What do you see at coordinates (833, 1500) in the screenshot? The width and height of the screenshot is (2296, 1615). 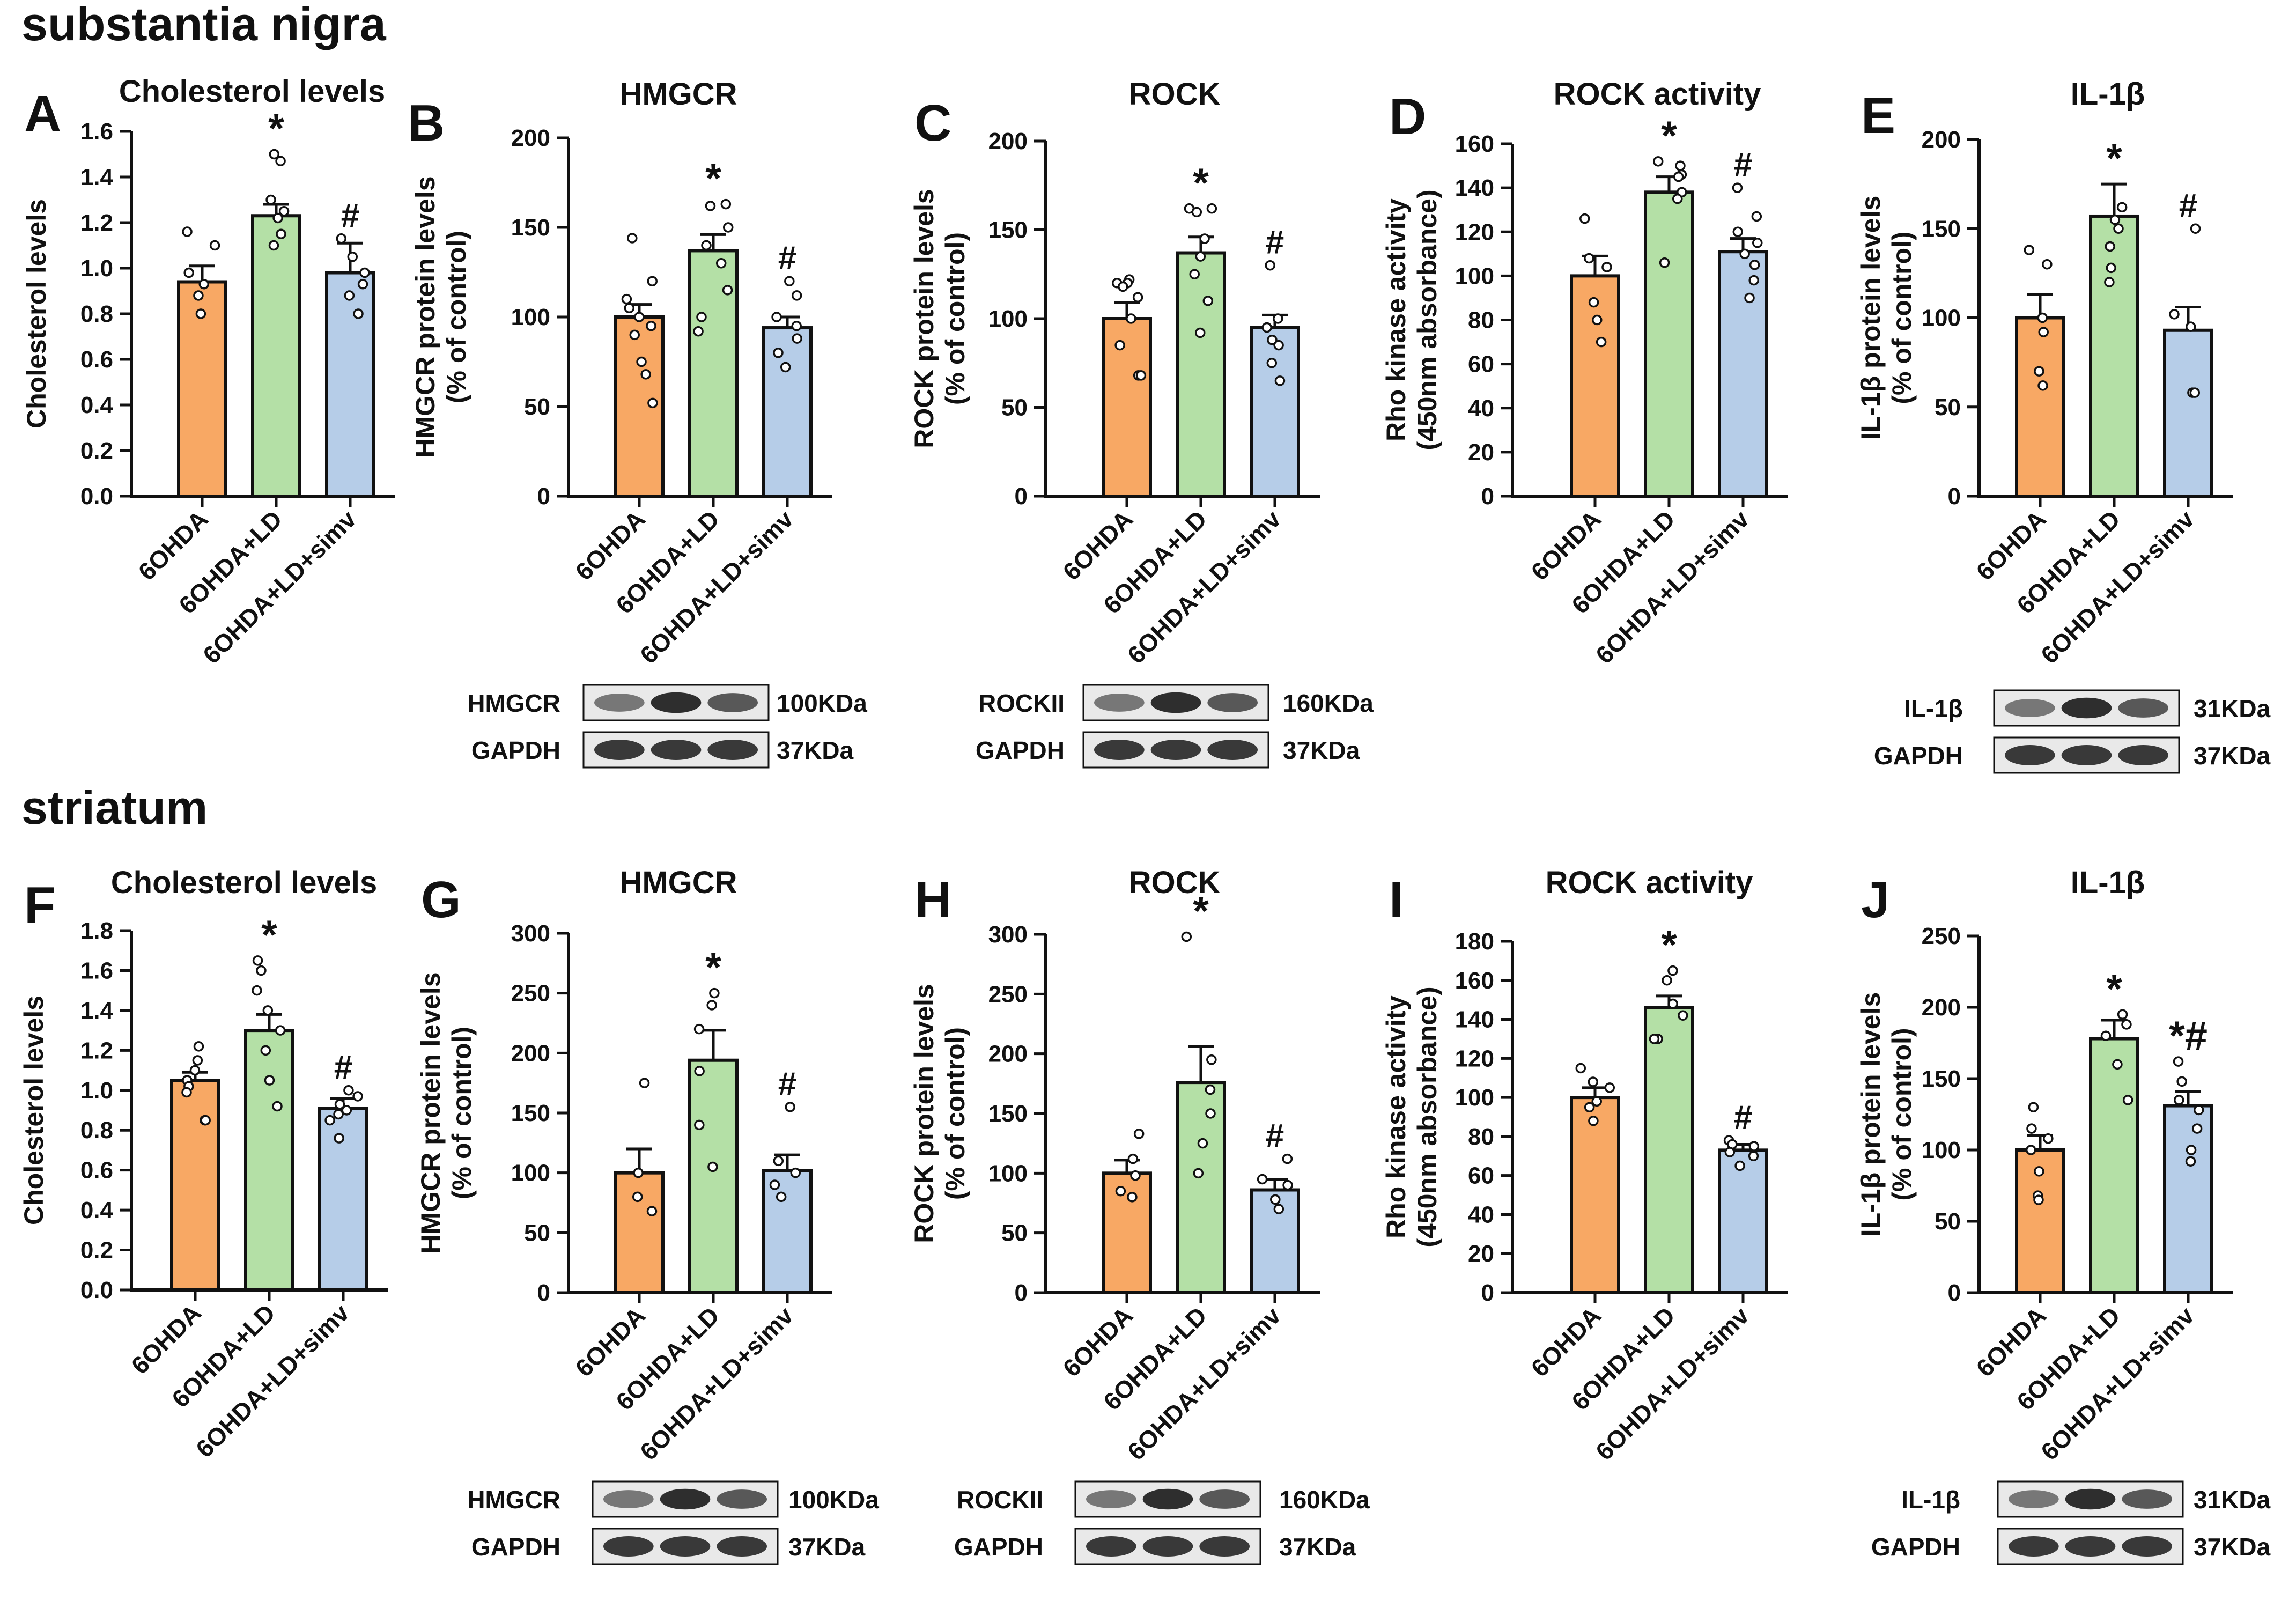 I see `blot-size-label: 100KDa` at bounding box center [833, 1500].